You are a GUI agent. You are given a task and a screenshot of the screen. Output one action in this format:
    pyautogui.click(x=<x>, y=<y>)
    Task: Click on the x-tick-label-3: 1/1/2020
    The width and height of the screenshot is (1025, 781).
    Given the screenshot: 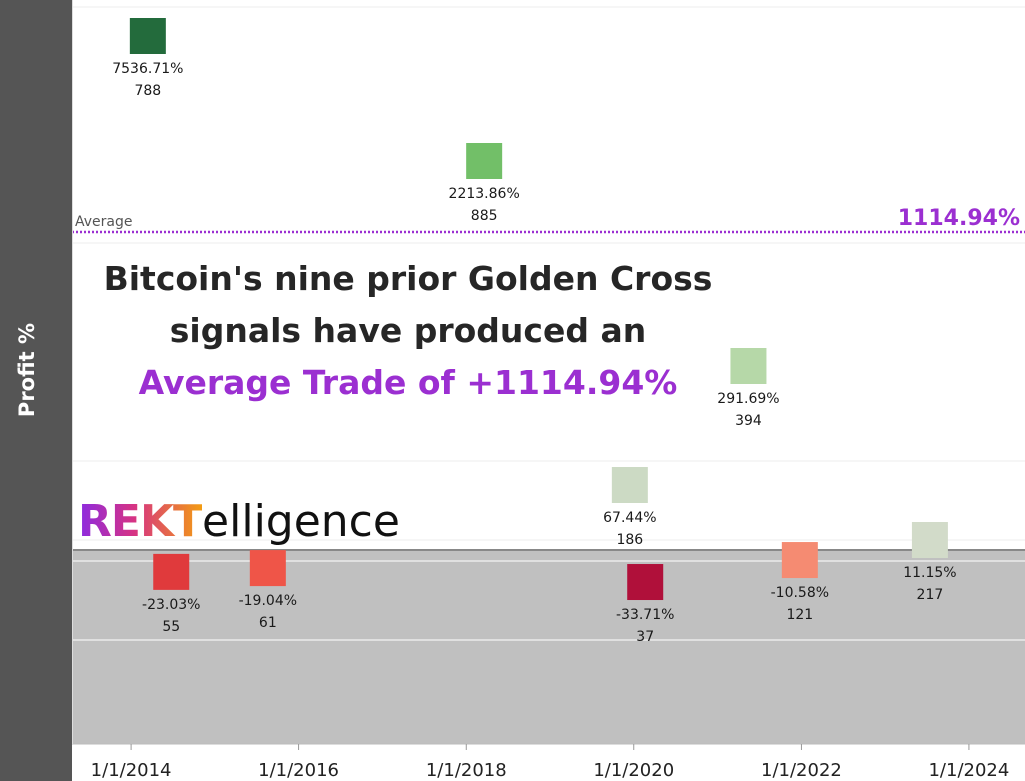 What is the action you would take?
    pyautogui.click(x=633, y=770)
    